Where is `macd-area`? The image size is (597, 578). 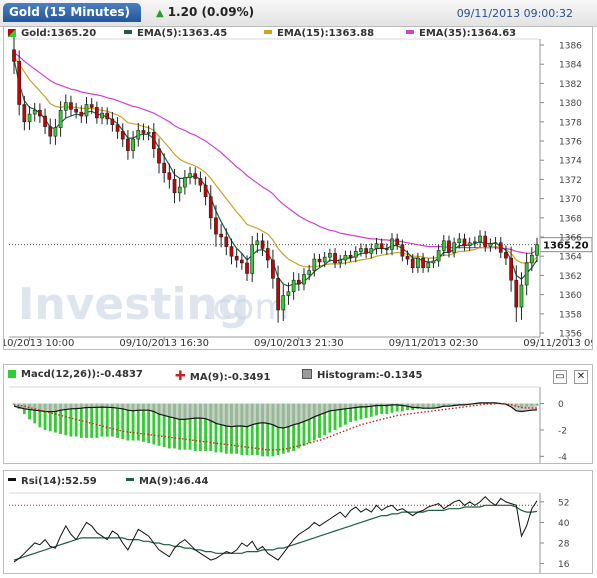 macd-area is located at coordinates (275, 415).